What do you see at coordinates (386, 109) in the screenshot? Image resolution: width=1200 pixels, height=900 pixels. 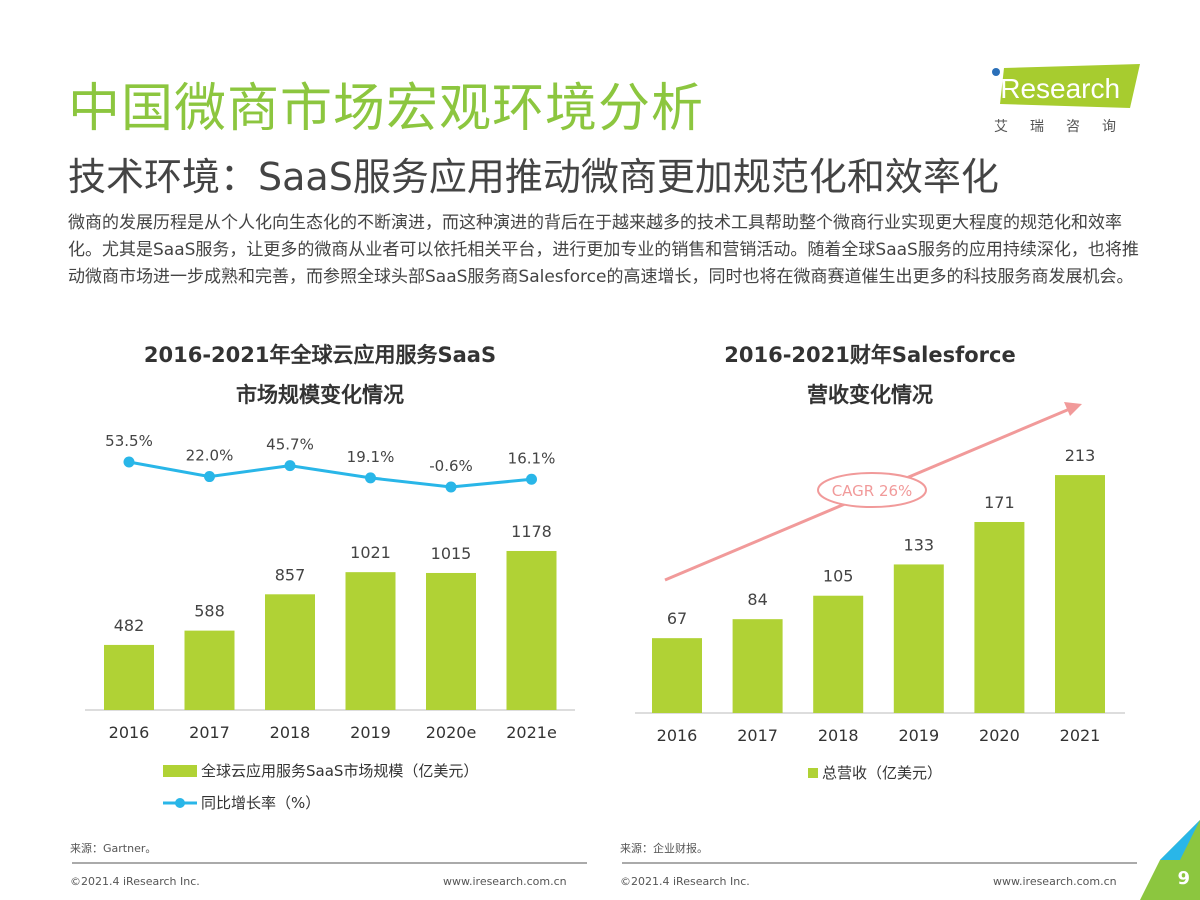 I see `page-title: 中国微商市场宏观环境分析` at bounding box center [386, 109].